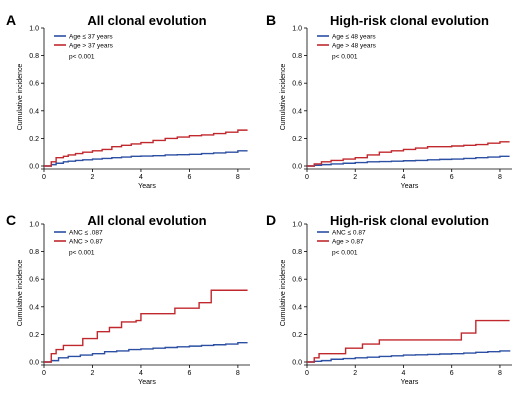 The width and height of the screenshot is (520, 404). Describe the element at coordinates (271, 220) in the screenshot. I see `panel-letter: D` at that location.